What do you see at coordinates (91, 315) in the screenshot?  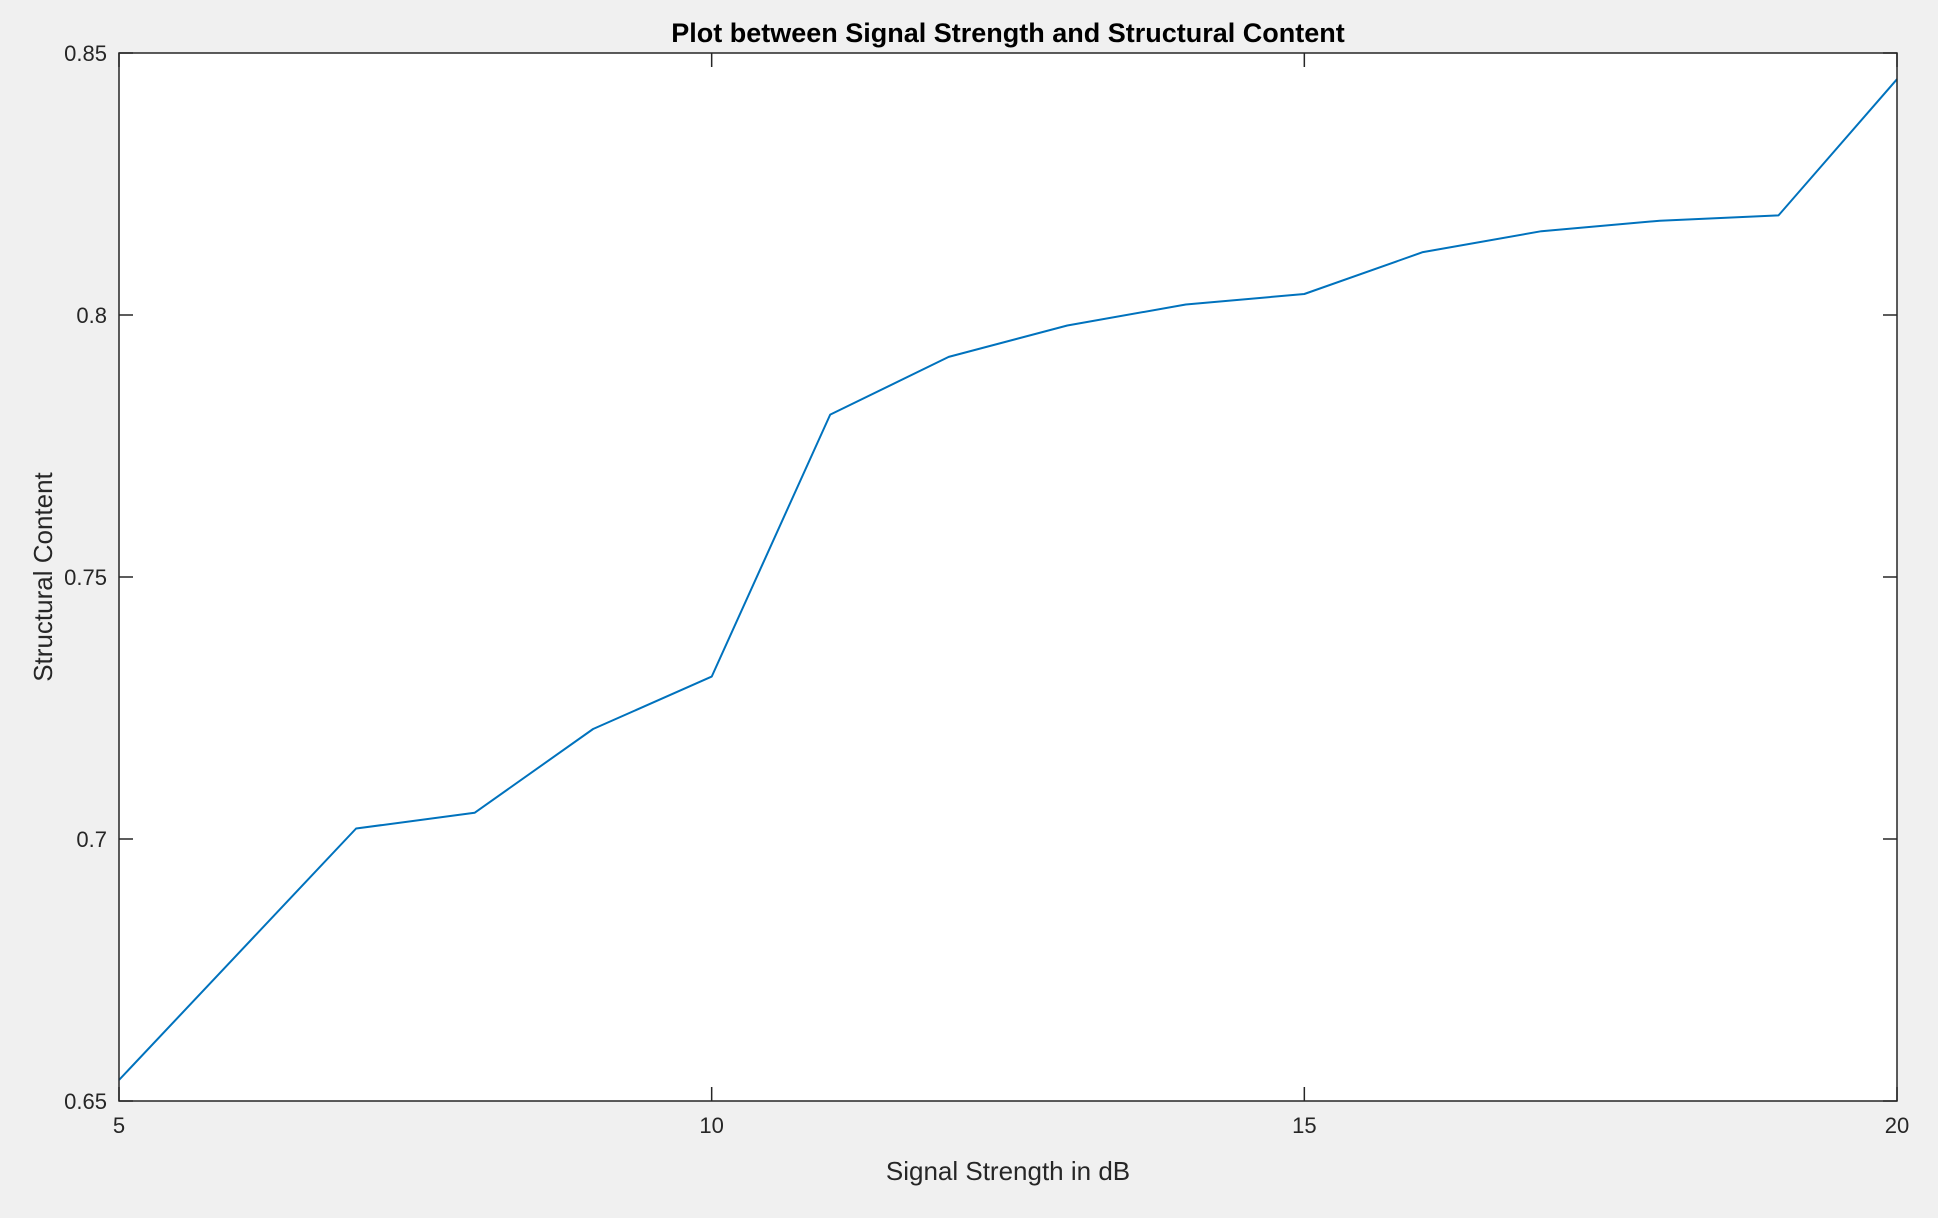 I see `y-tick-label: 0.8` at bounding box center [91, 315].